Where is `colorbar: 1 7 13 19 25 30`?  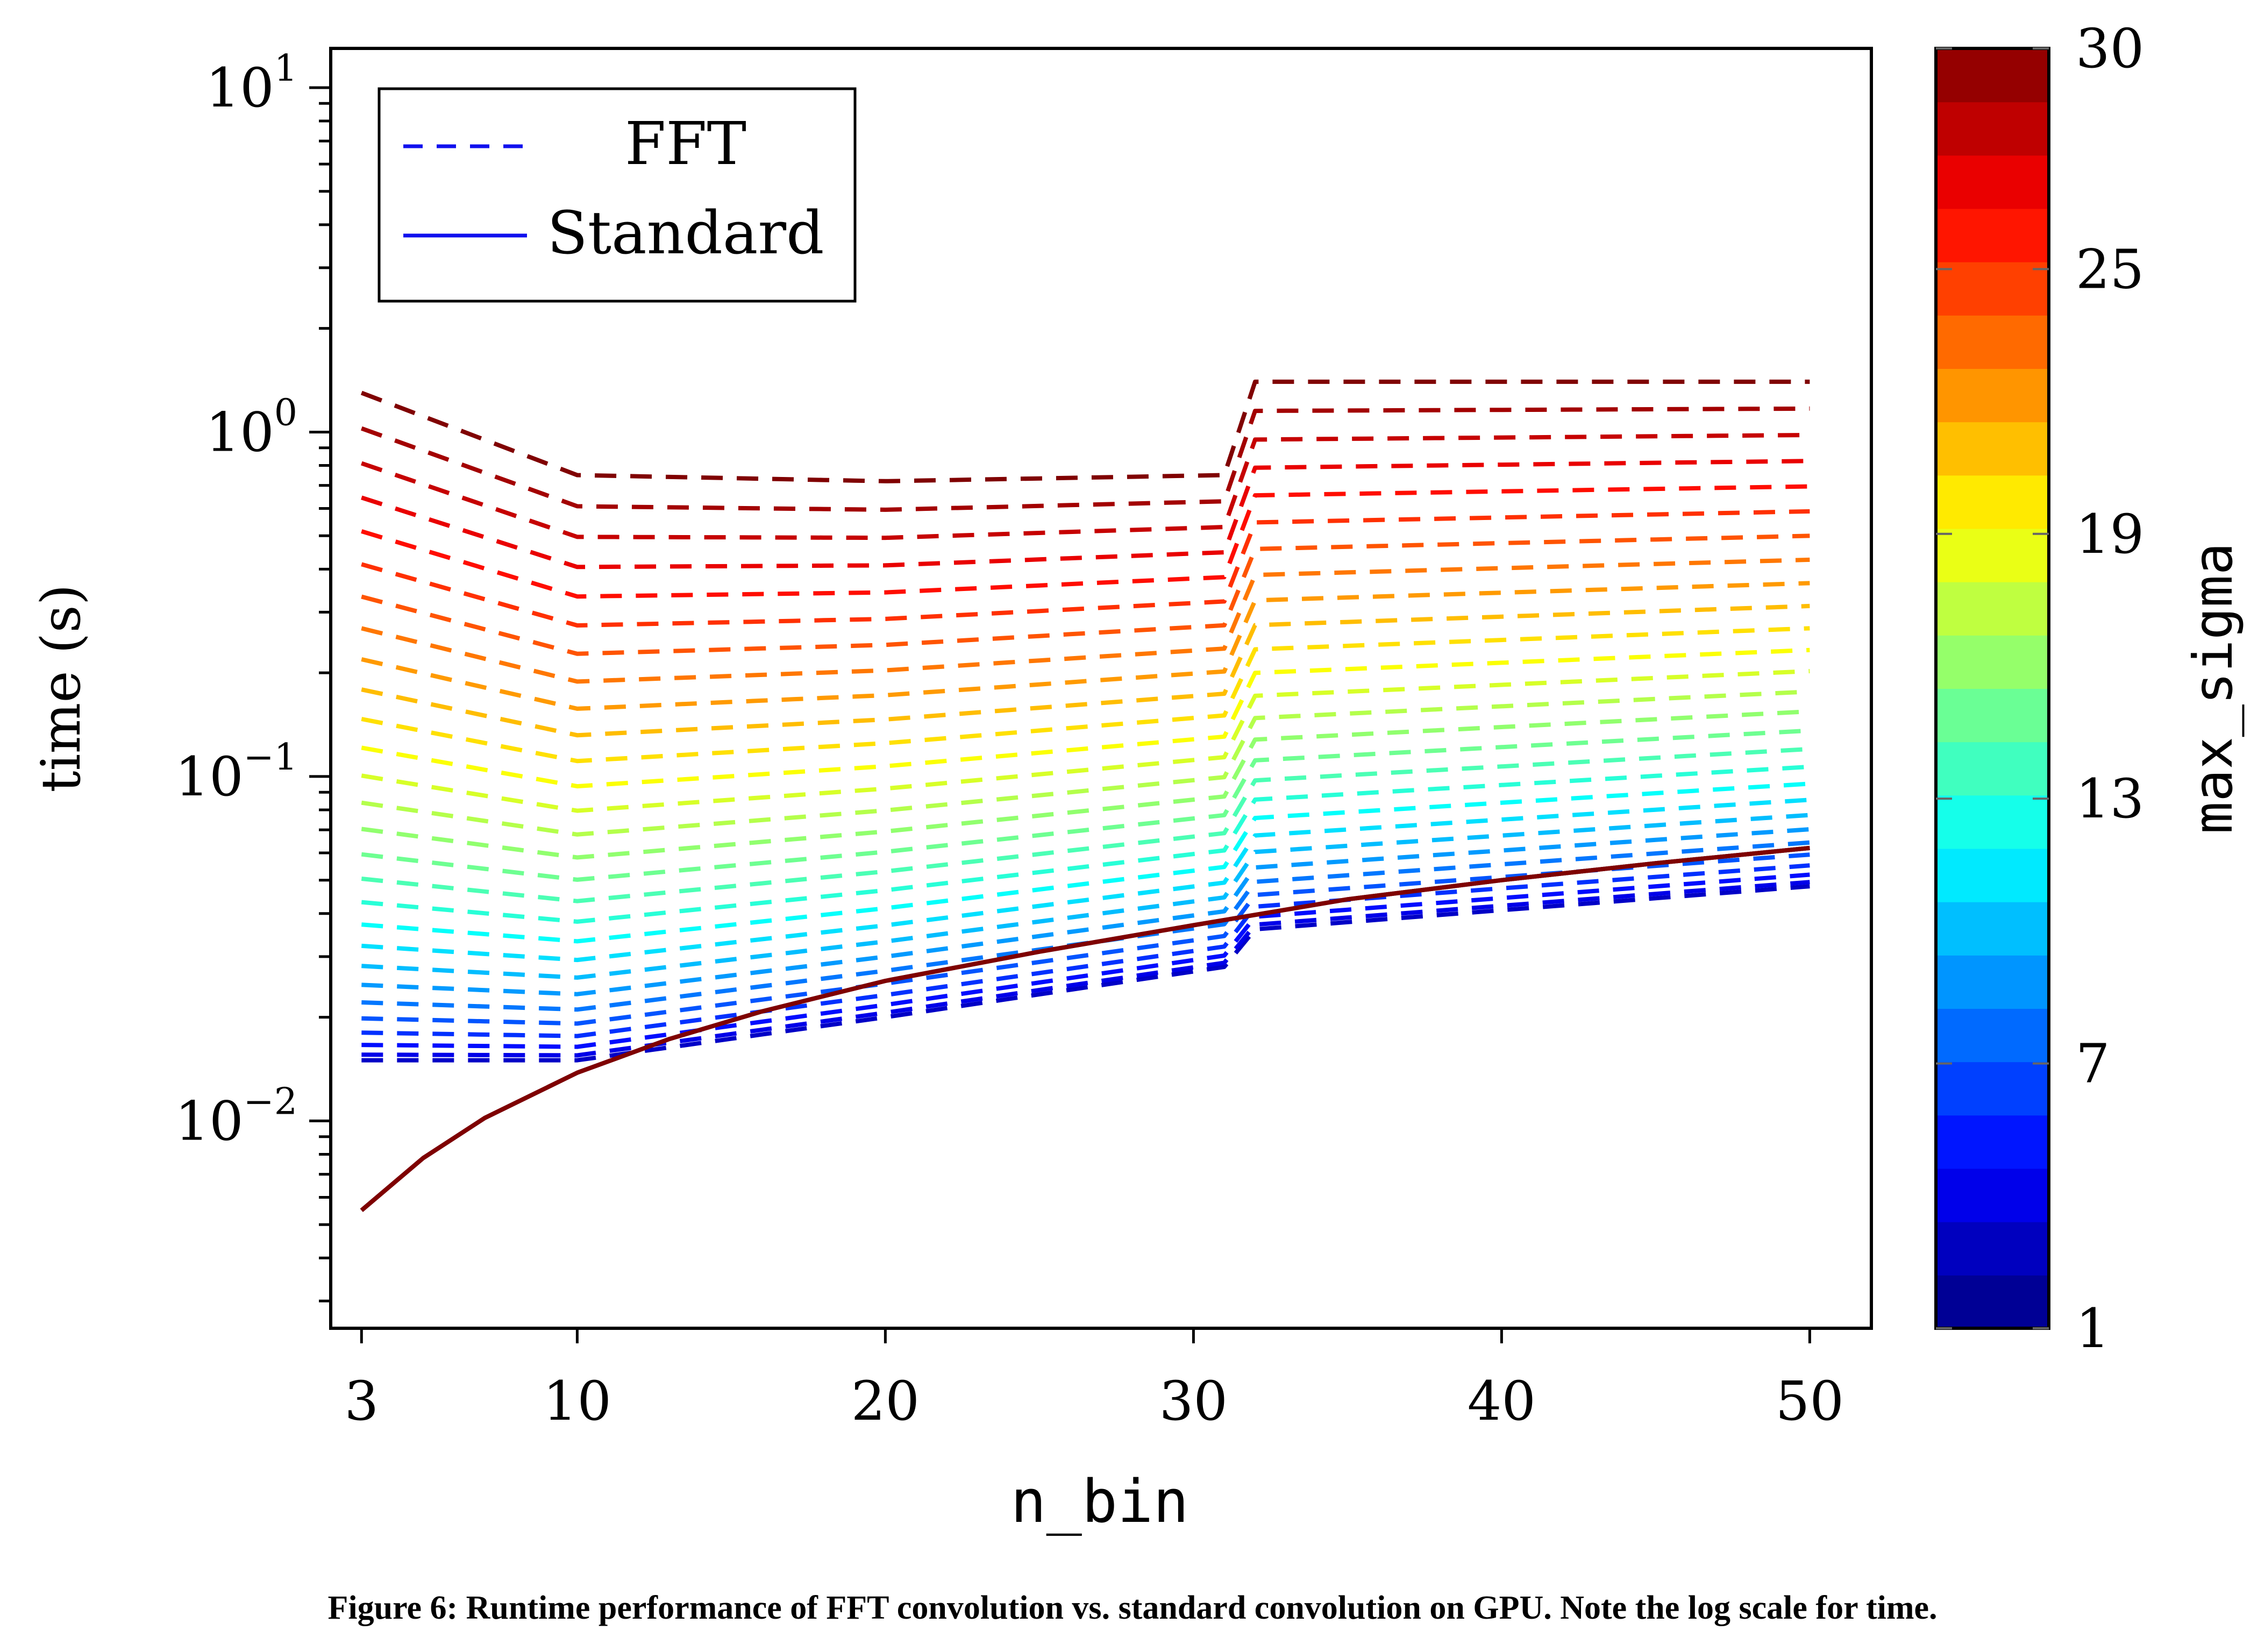 colorbar: 1 7 13 19 25 30 is located at coordinates (2039, 688).